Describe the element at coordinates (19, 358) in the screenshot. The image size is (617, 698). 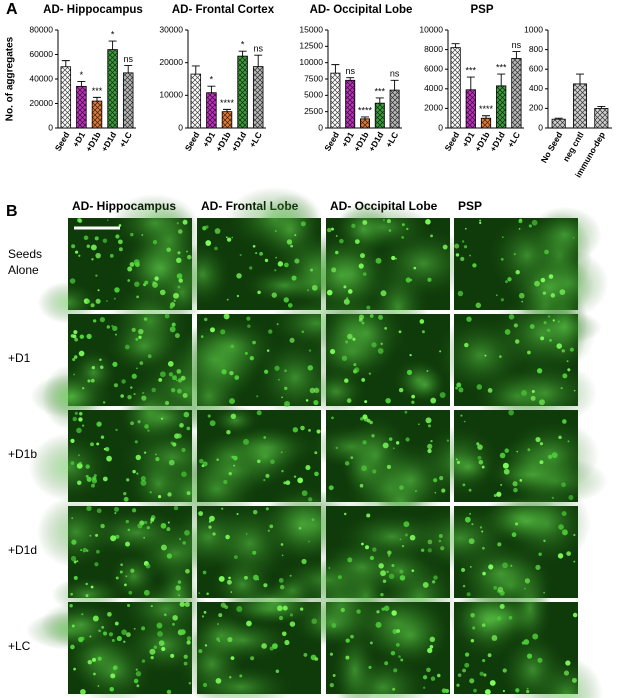
I see `row-label: +D1` at that location.